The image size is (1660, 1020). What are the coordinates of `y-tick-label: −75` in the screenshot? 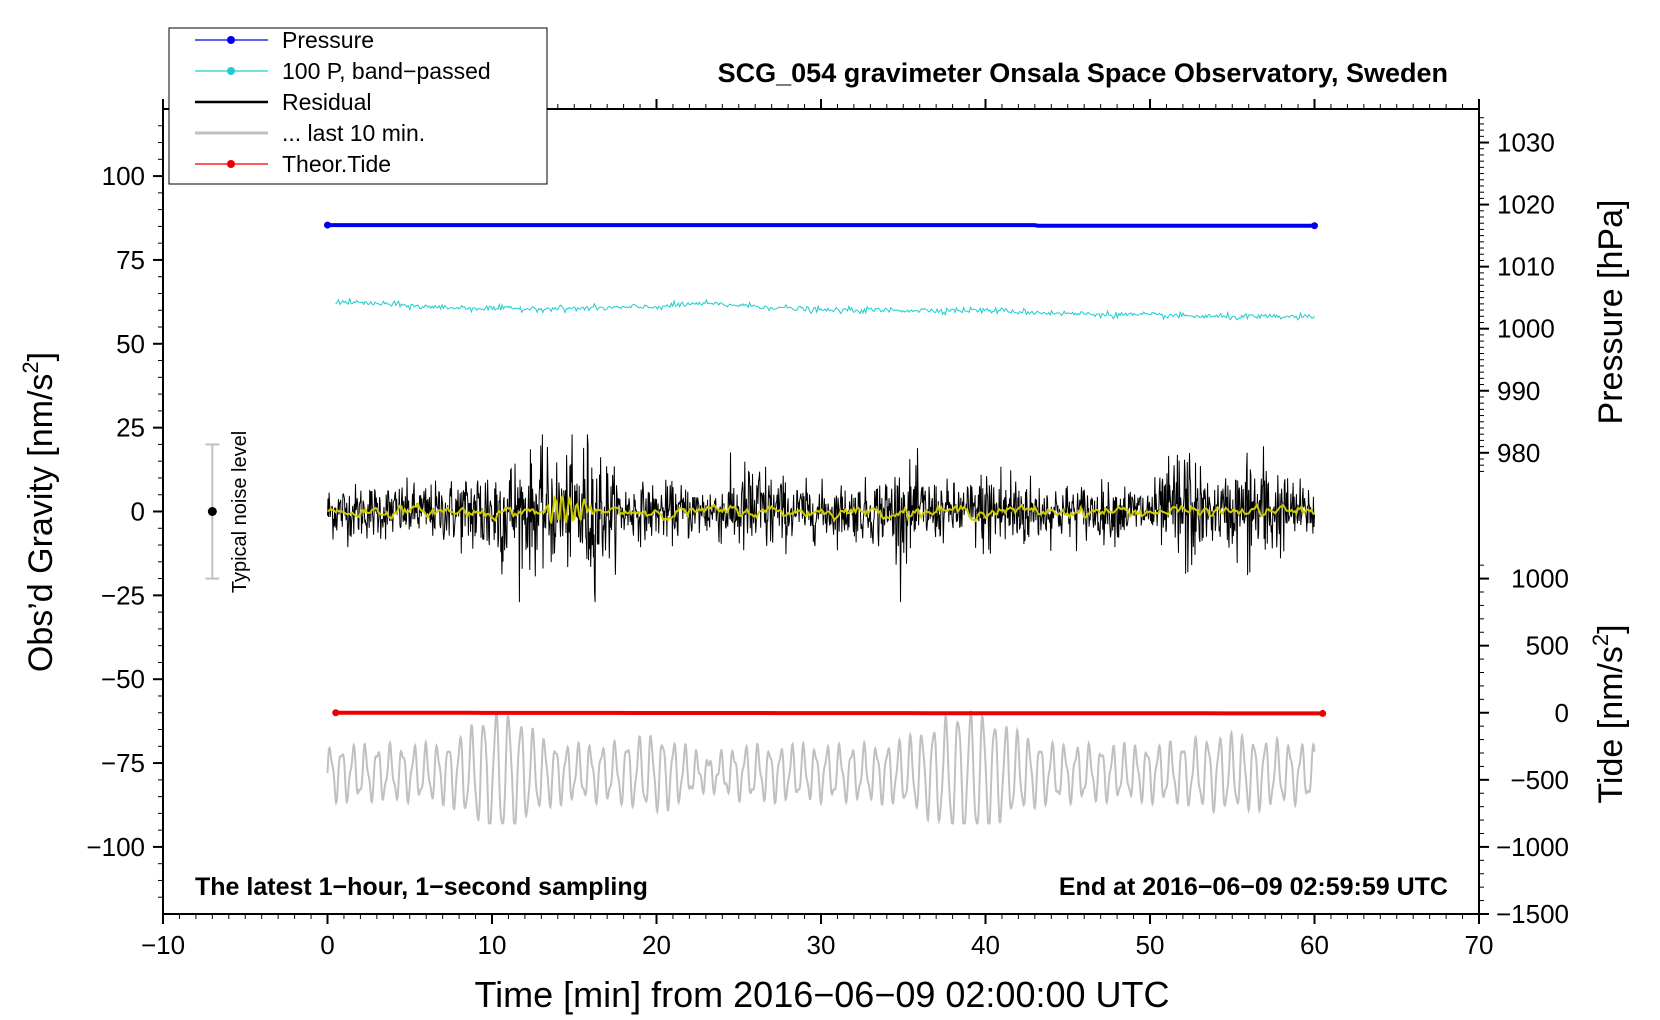 It's located at (123, 763).